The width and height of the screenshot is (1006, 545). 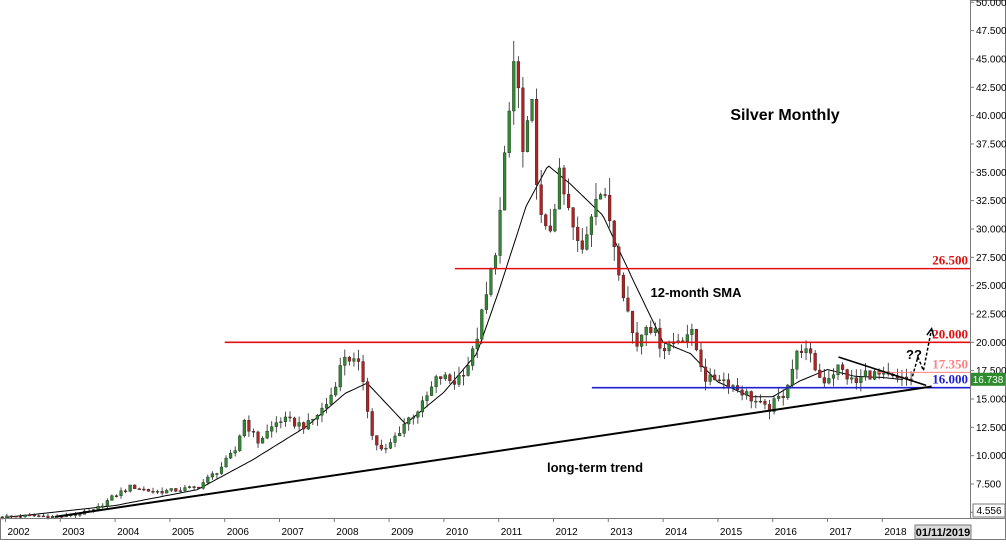 I want to click on price-badge: 16.738, so click(x=988, y=379).